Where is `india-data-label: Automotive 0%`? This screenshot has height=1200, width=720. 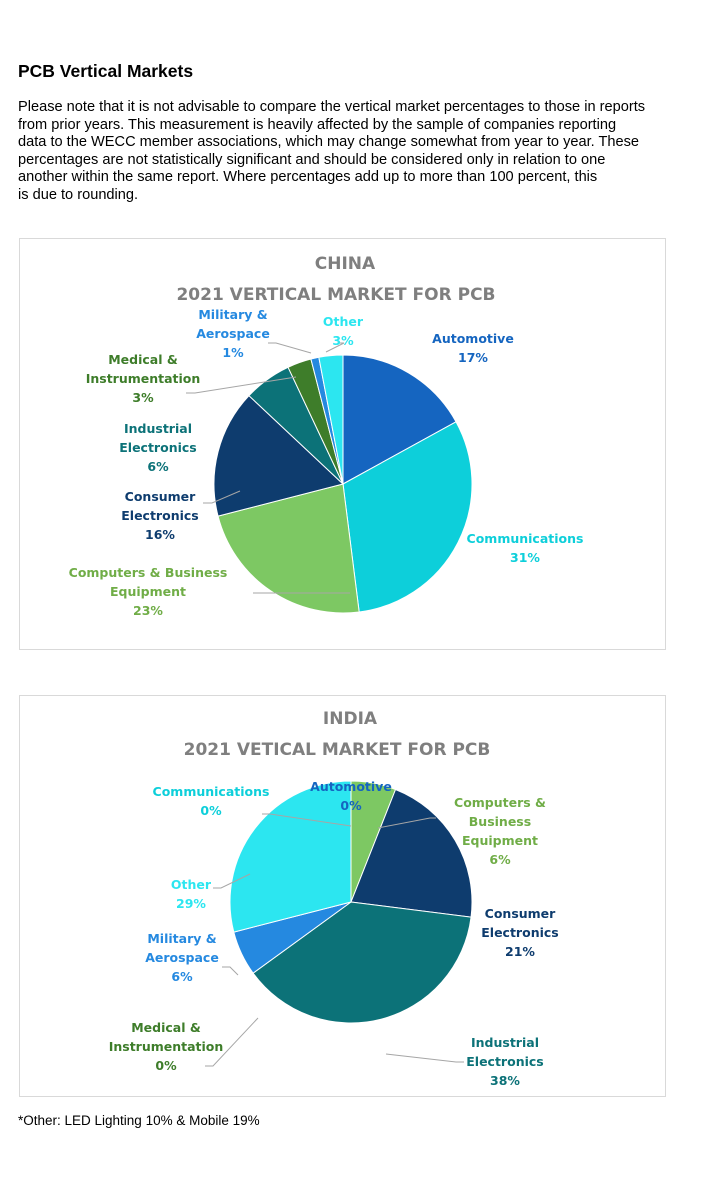
india-data-label: Automotive 0% is located at coordinates (351, 796).